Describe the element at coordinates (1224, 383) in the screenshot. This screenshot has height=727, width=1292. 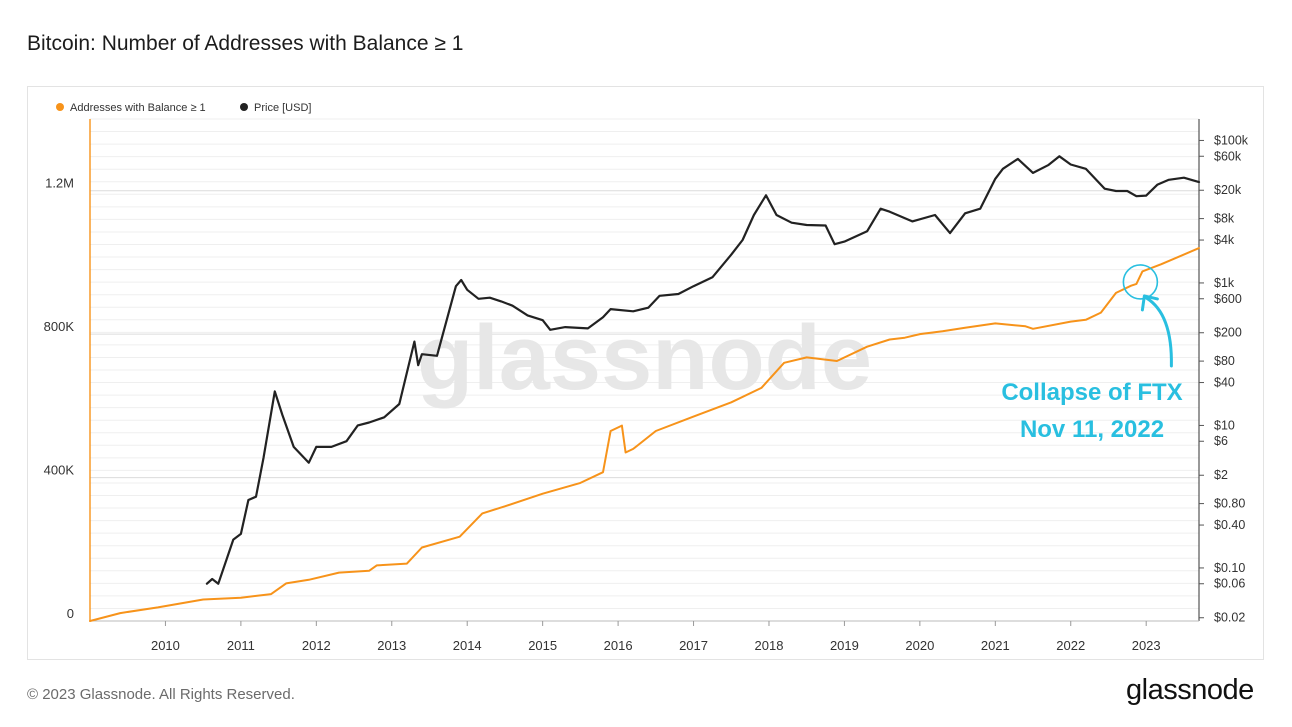
I see `y-right-tick-label: $40` at that location.